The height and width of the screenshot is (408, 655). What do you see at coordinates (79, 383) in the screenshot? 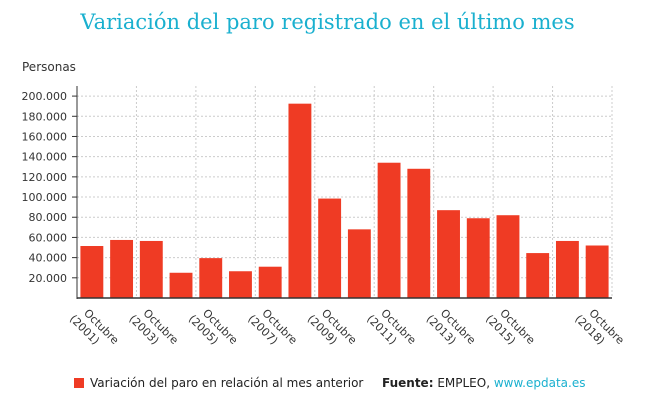
I see `legend-swatch` at bounding box center [79, 383].